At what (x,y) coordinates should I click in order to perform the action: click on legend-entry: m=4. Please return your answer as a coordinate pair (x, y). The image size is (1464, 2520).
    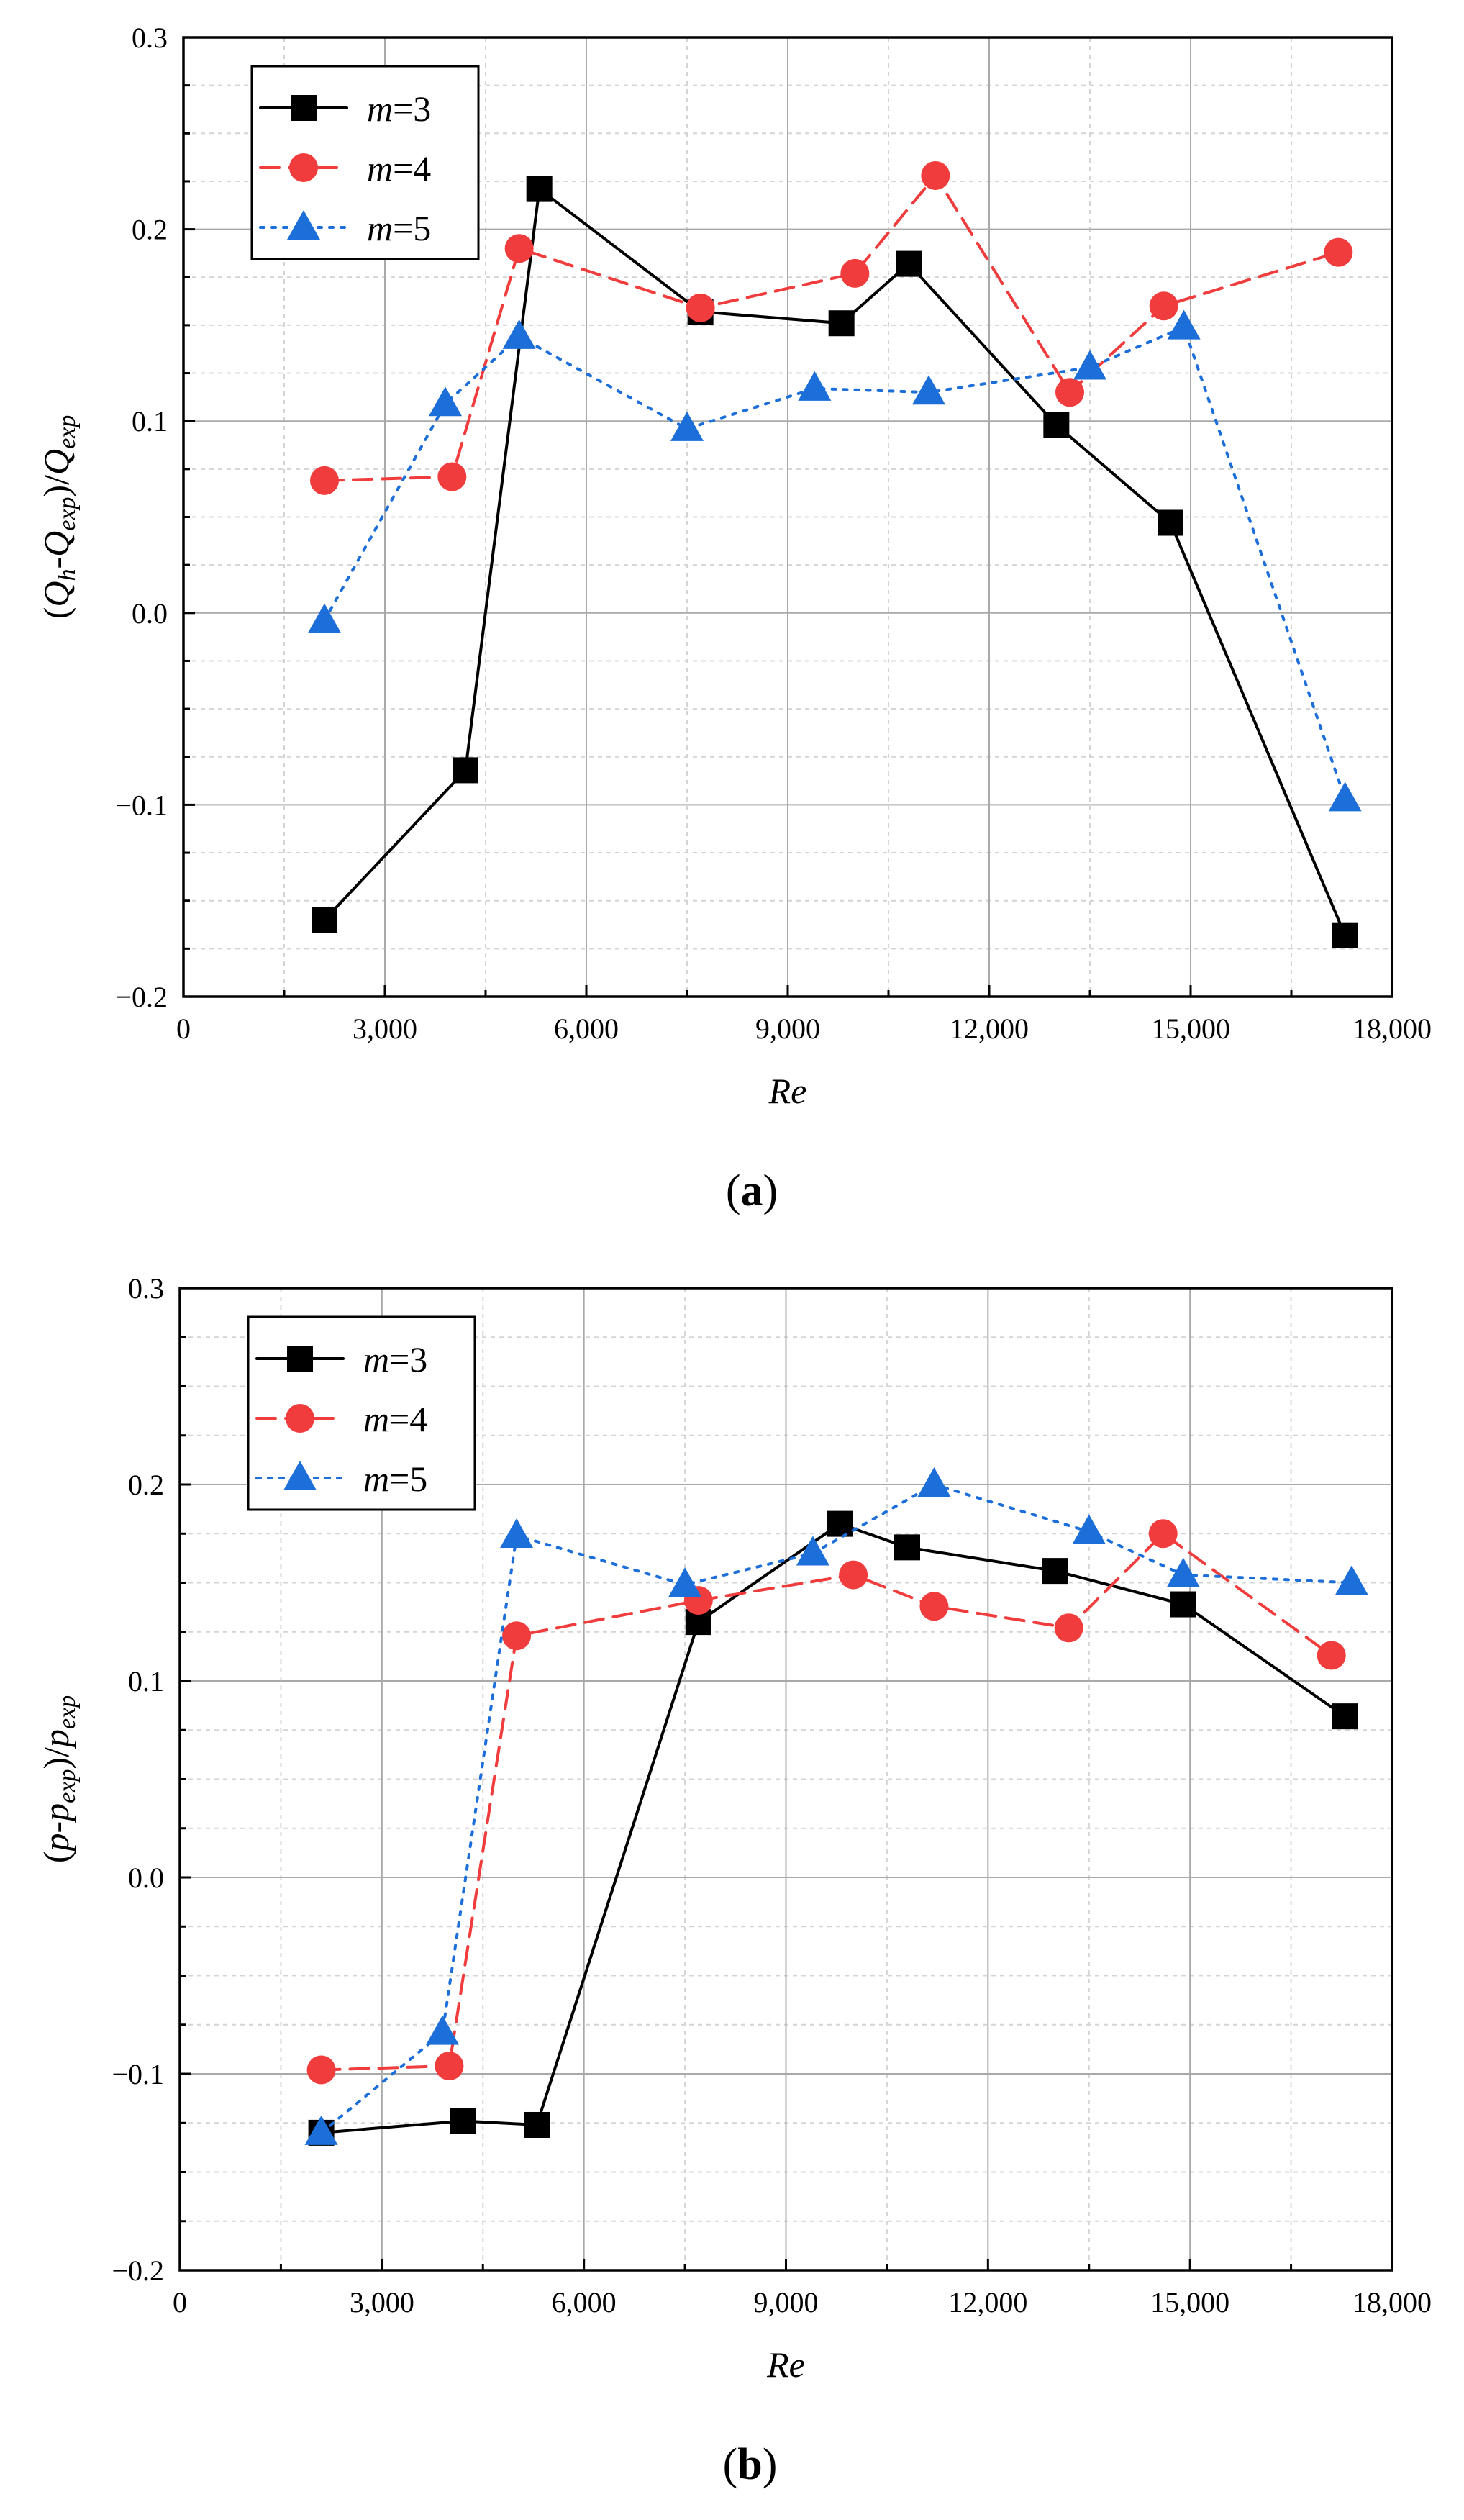
    Looking at the image, I should click on (395, 1419).